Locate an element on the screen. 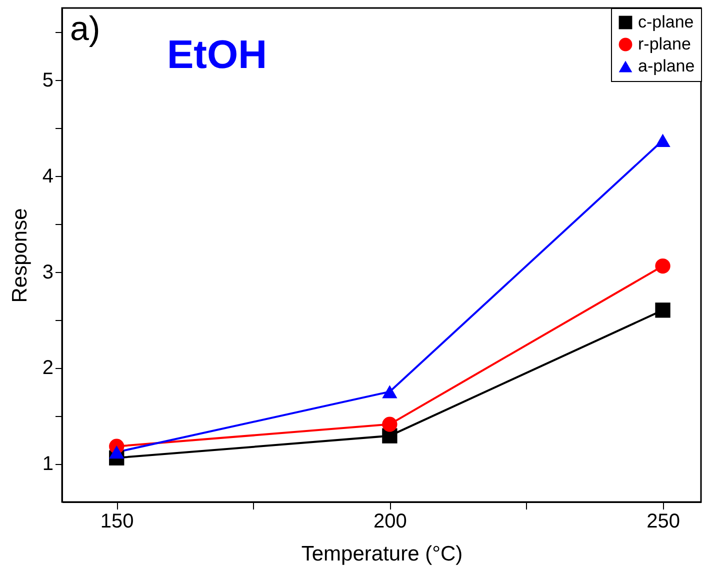 Image resolution: width=715 pixels, height=572 pixels. annotation: a) is located at coordinates (85, 29).